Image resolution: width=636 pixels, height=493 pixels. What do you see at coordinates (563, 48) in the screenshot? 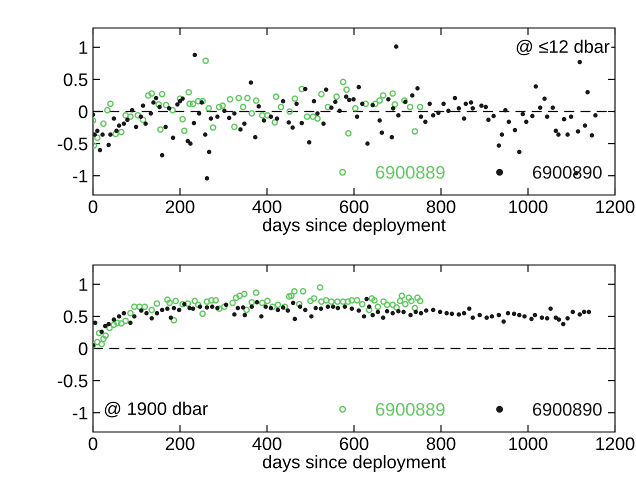
I see `annotation: @ ≤12 dbar` at bounding box center [563, 48].